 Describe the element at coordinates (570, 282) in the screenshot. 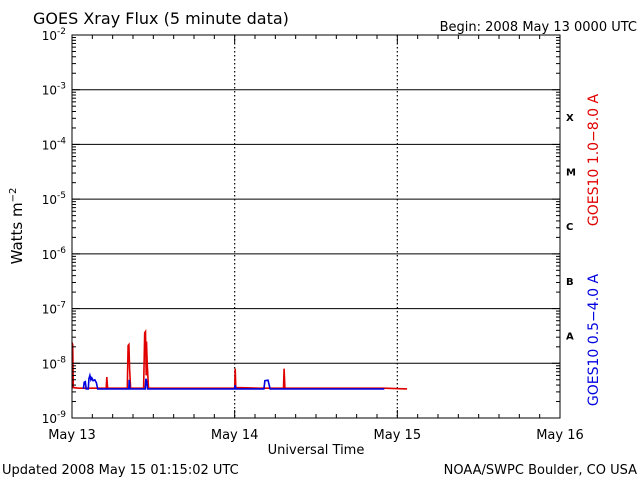

I see `flare-class-b: B` at that location.